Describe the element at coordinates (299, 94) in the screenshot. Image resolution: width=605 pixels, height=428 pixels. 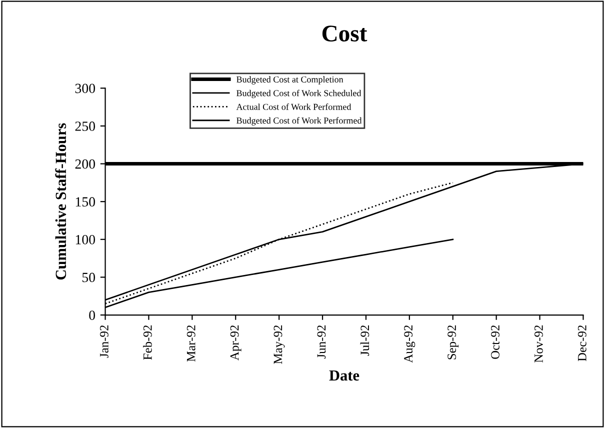
I see `legend-label: Budgeted Cost of Work Scheduled` at that location.